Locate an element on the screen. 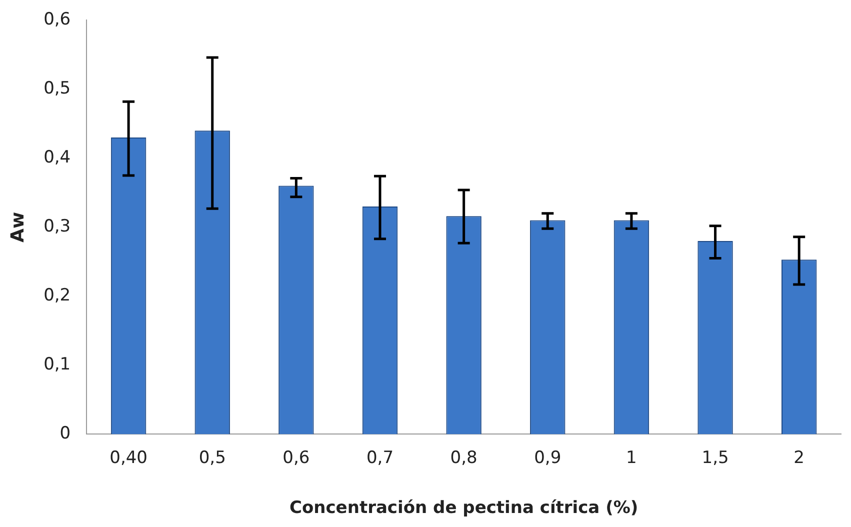  y-tick-label: 0,5 is located at coordinates (57, 88).